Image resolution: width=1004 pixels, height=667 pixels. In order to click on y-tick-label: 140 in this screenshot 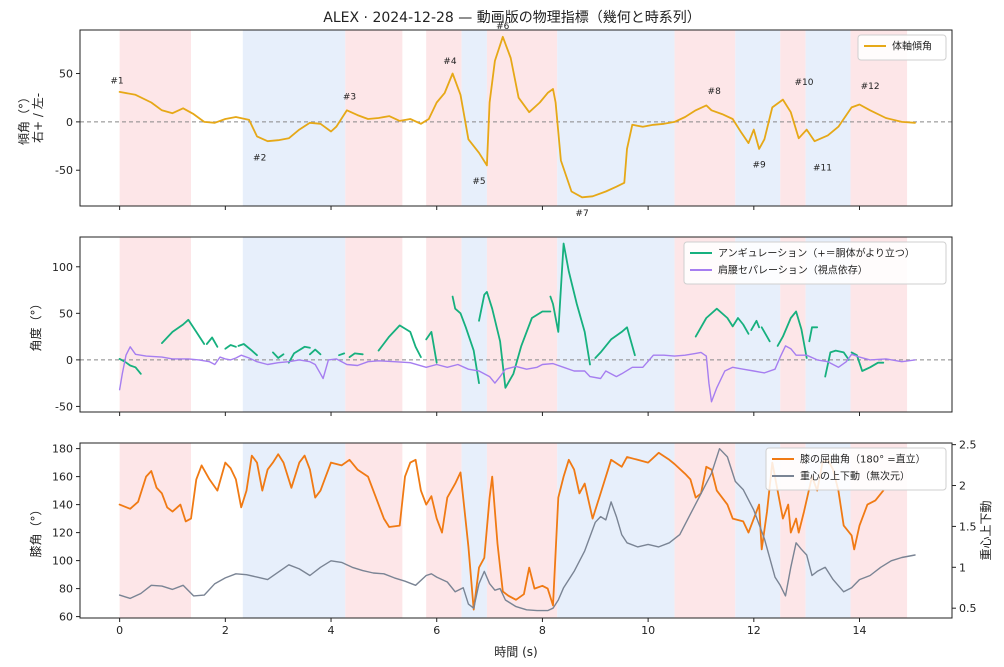, I will do `click(62, 505)`.